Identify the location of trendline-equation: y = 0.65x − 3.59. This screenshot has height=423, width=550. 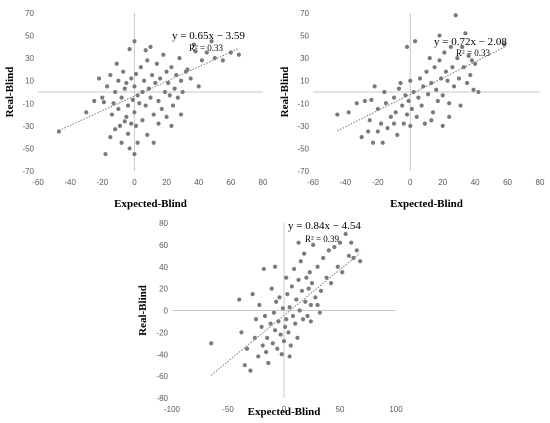
(208, 36).